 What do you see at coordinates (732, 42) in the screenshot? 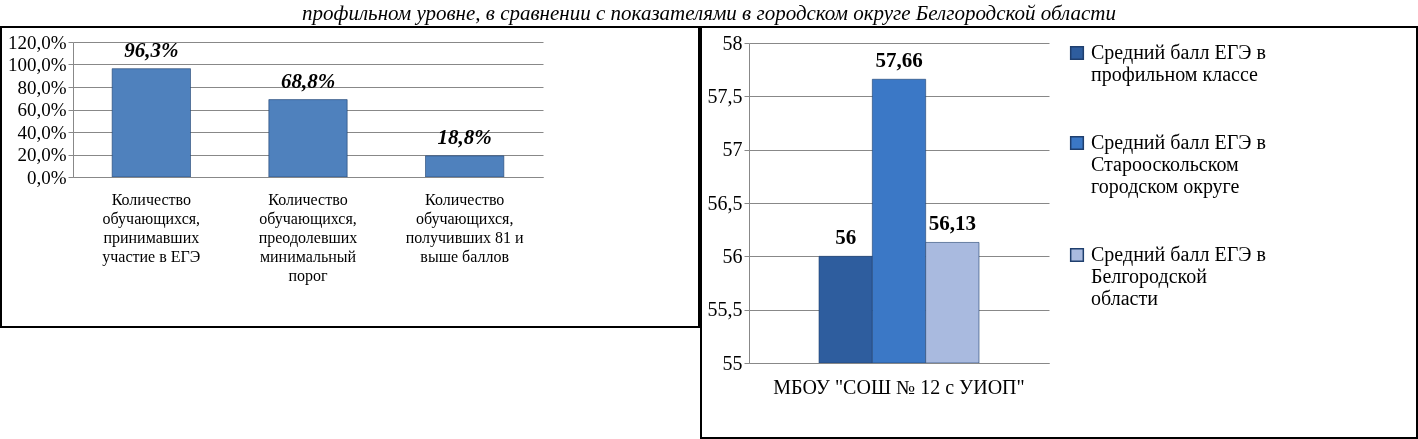
I see `y-tick-label: 58` at bounding box center [732, 42].